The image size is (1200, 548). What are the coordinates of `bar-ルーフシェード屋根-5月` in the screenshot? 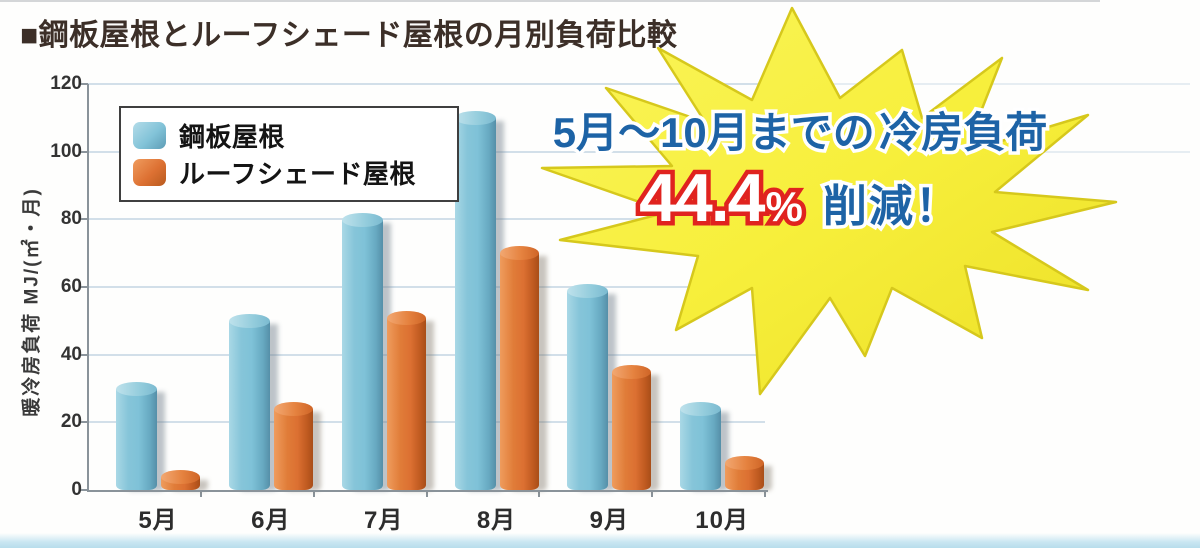 It's located at (180, 479).